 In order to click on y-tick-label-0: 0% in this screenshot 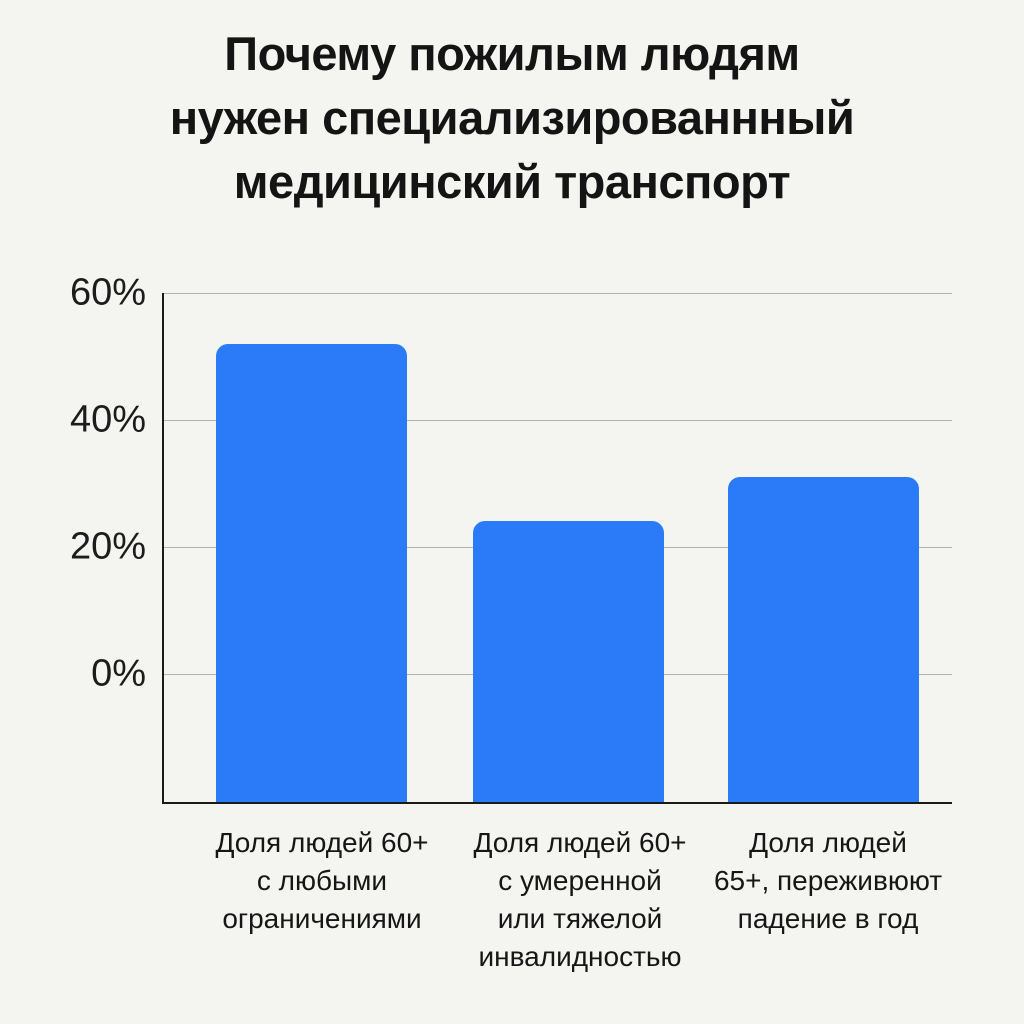, I will do `click(118, 673)`.